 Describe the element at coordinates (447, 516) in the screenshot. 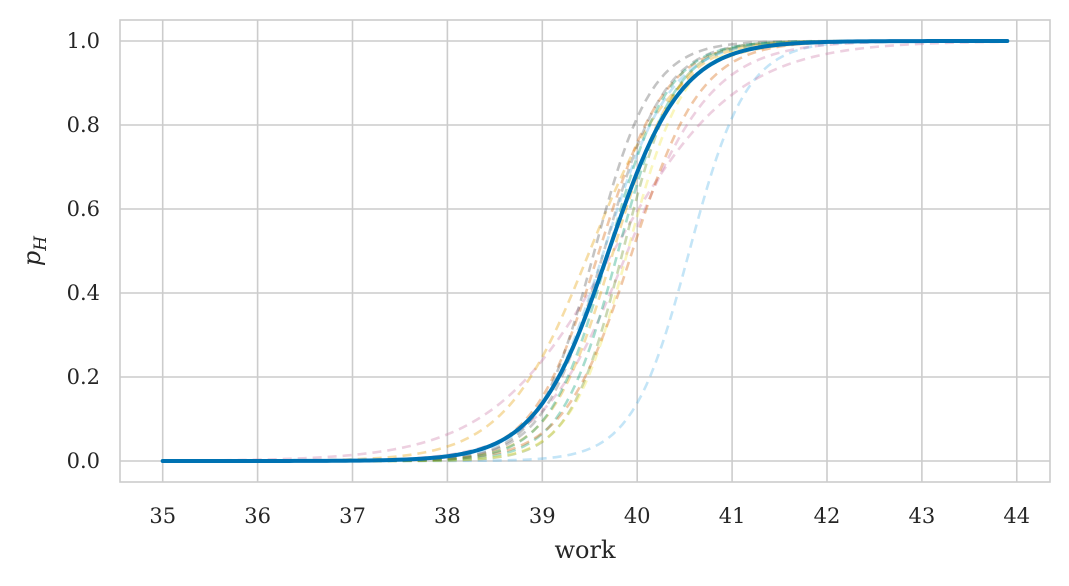

I see `x-tick-label: 38` at that location.